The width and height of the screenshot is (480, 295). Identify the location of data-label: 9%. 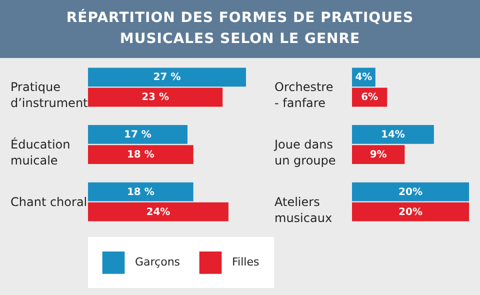
(378, 155).